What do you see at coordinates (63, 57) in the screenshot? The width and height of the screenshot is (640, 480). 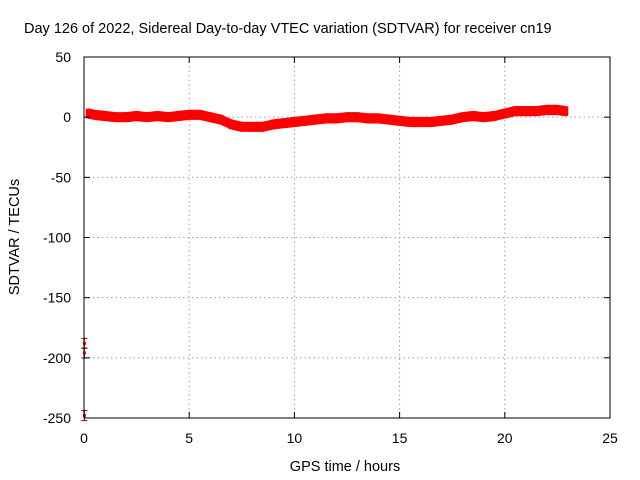 I see `y-tick-label: 50` at bounding box center [63, 57].